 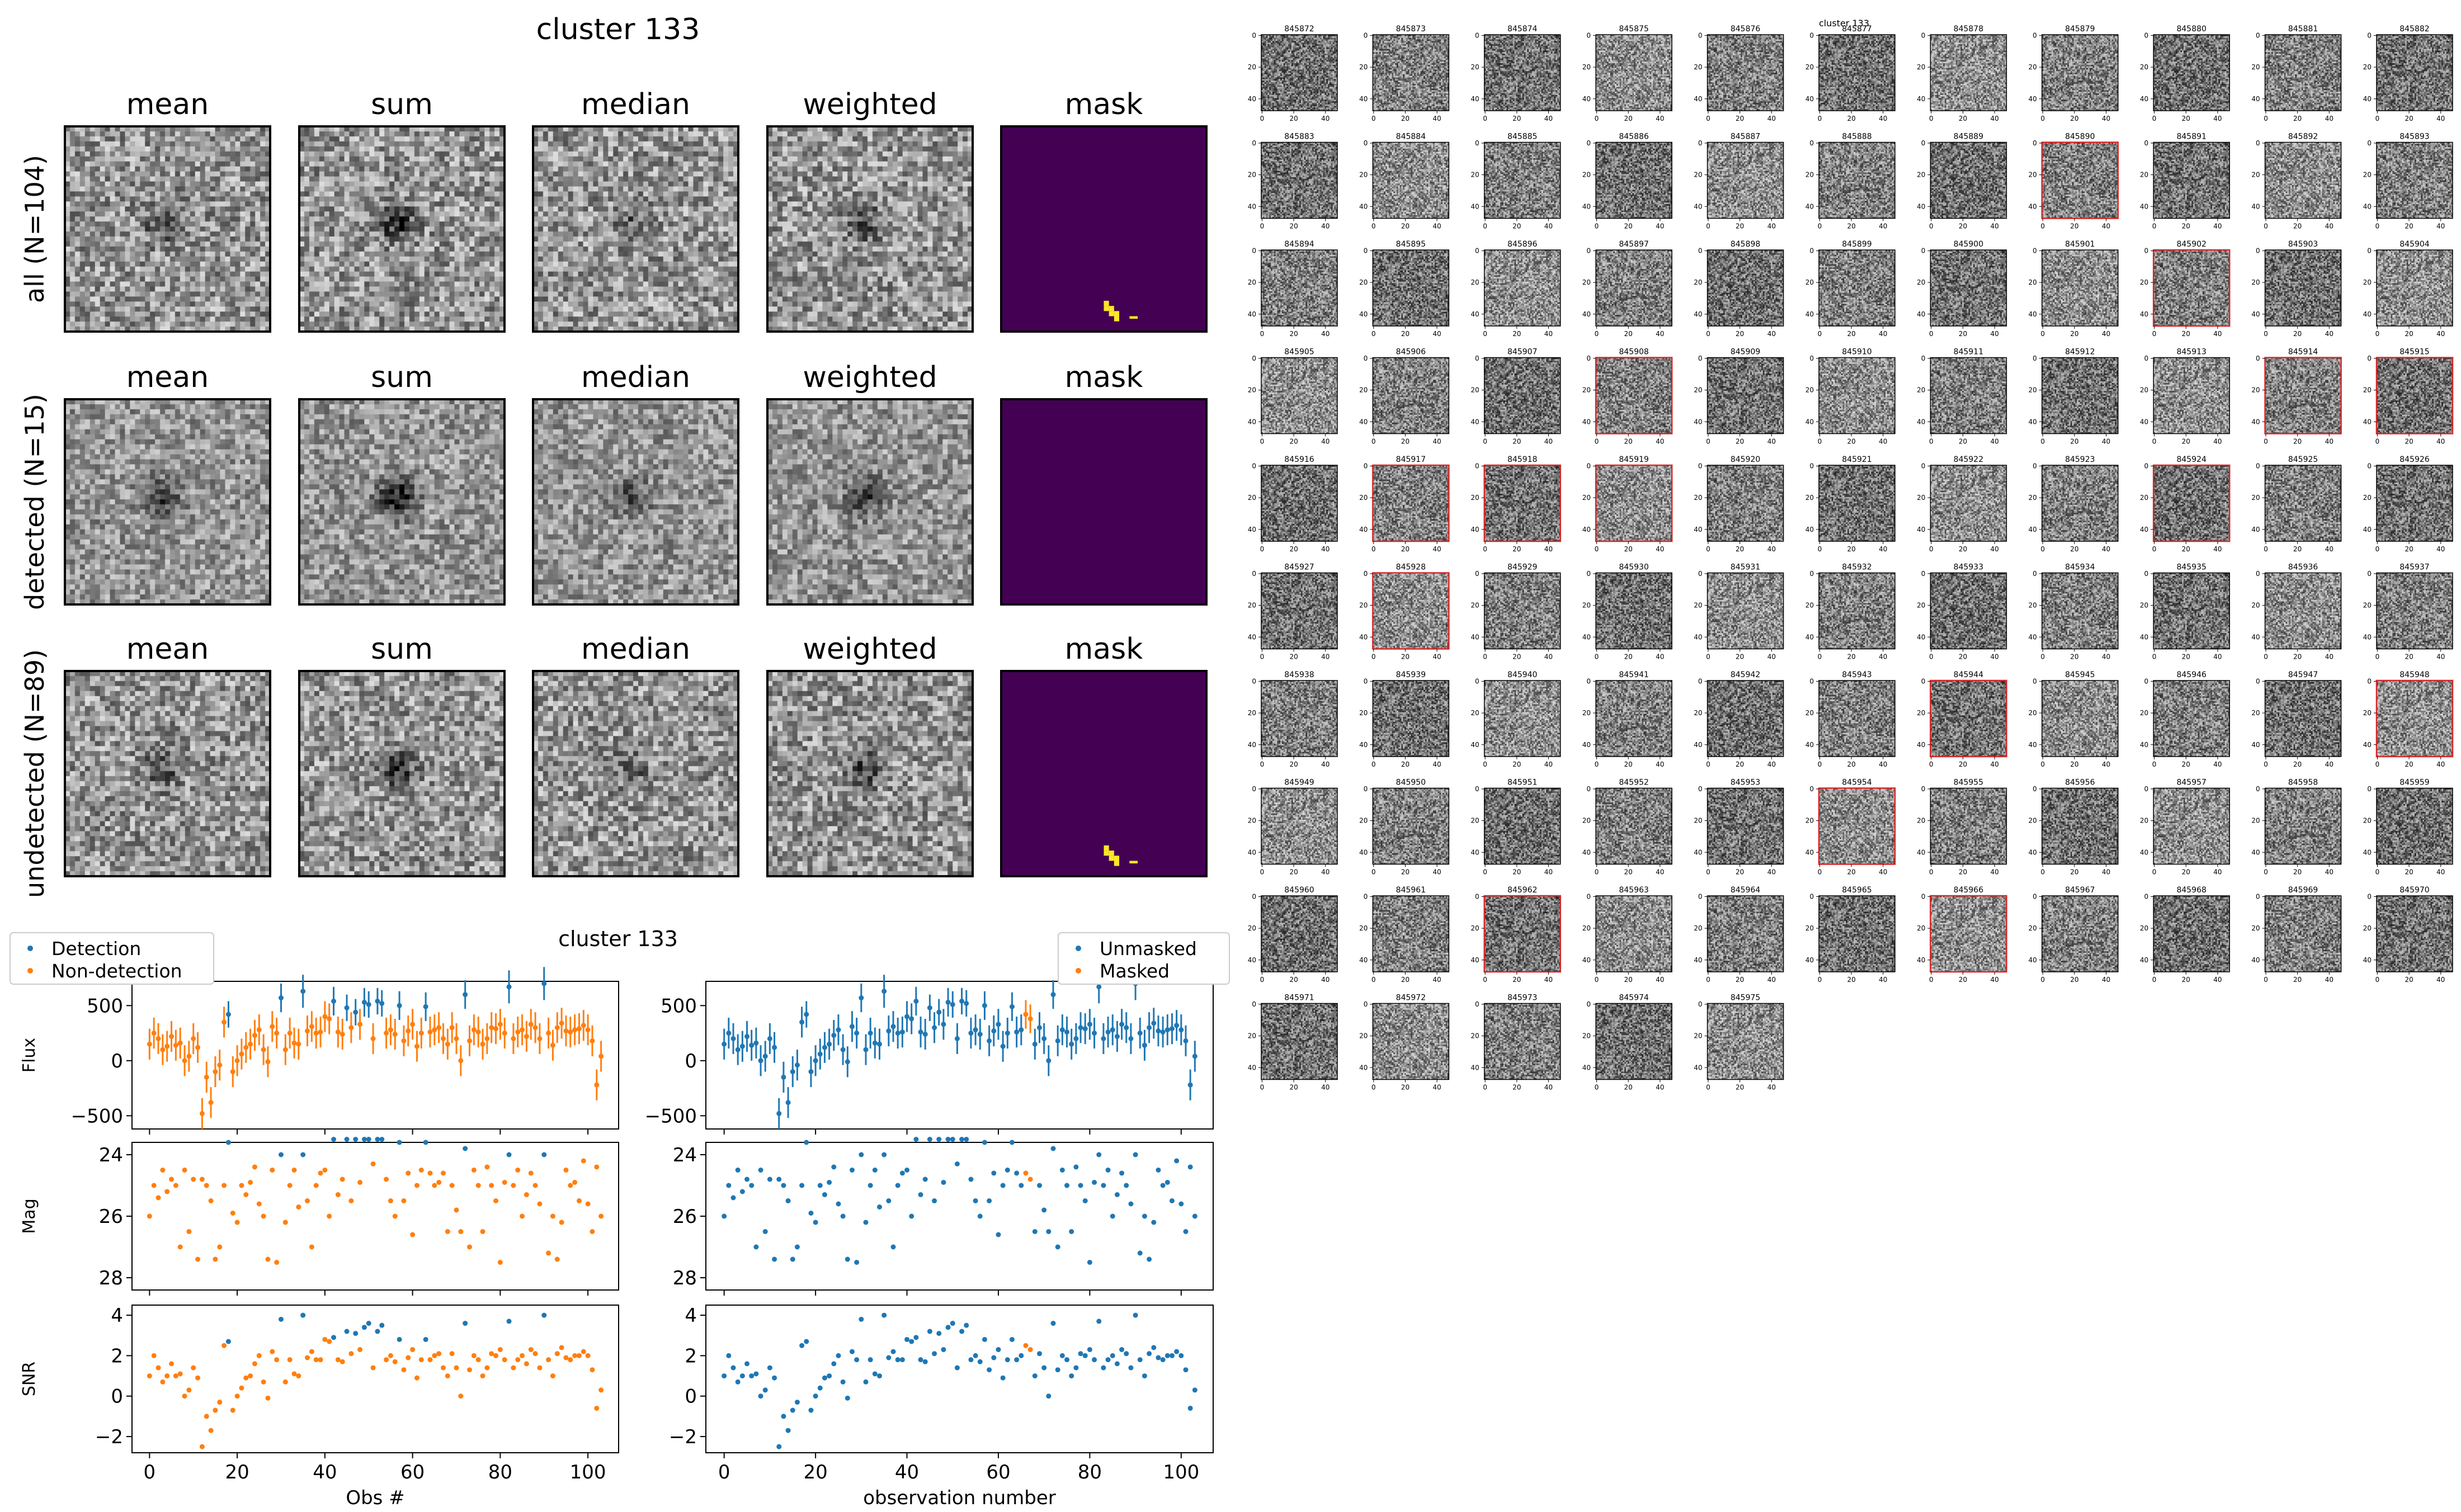 What do you see at coordinates (1522, 244) in the screenshot?
I see `stamp-id-label: 845896` at bounding box center [1522, 244].